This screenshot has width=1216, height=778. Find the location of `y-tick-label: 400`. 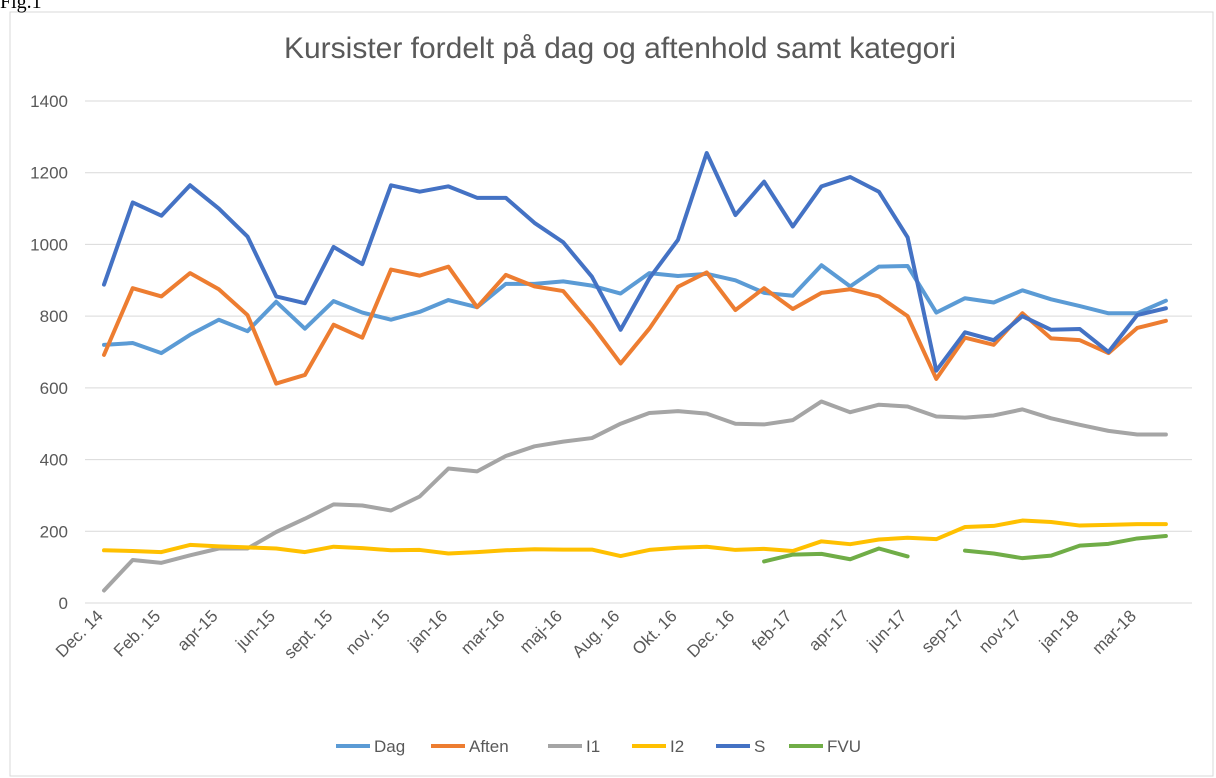

y-tick-label: 400 is located at coordinates (54, 460).